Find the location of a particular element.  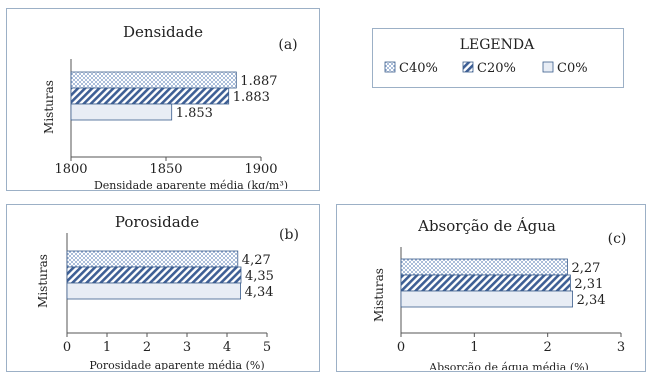

data-label: 2,31 is located at coordinates (588, 284).